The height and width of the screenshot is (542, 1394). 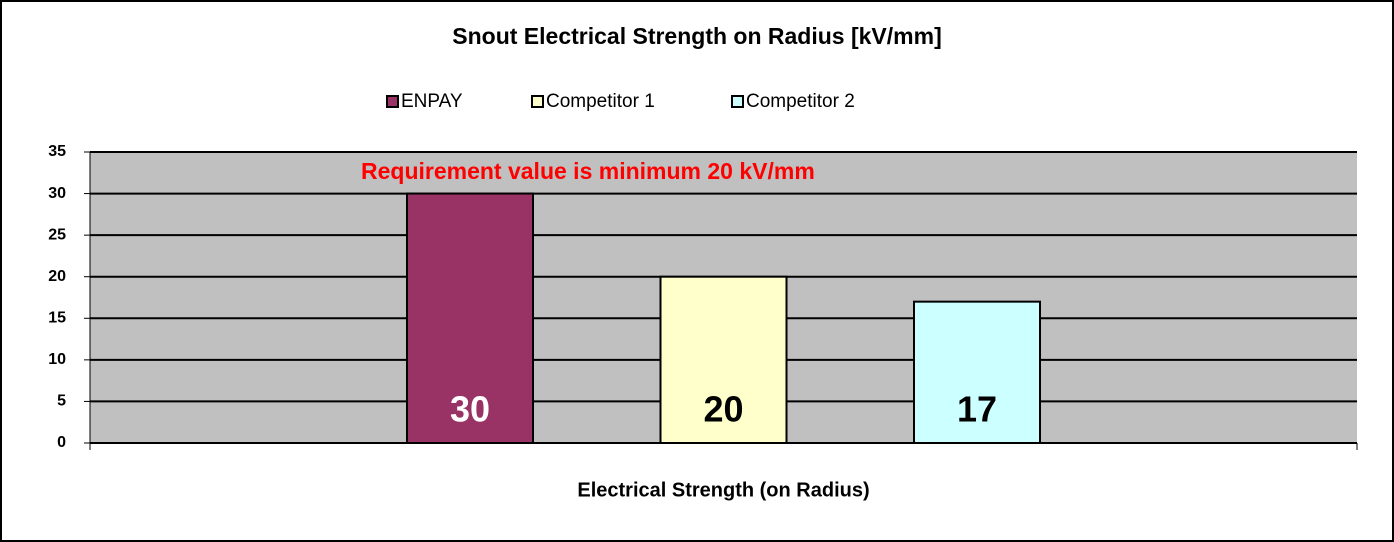 I want to click on y-tick-label: 20, so click(x=57, y=276).